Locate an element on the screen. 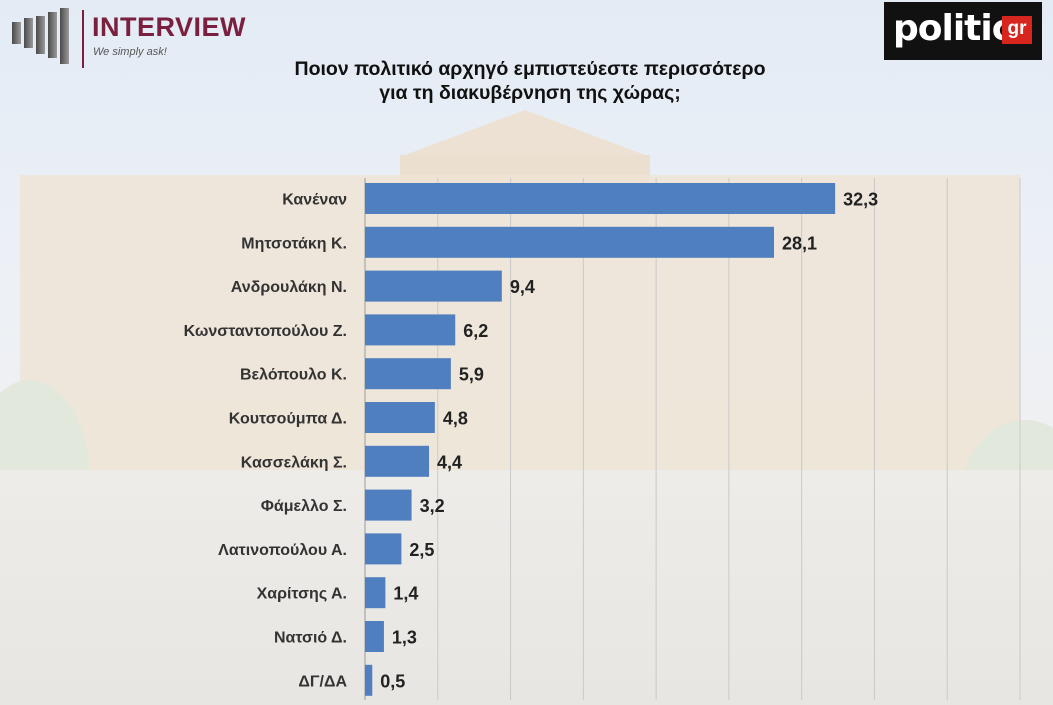 This screenshot has height=705, width=1053. category-label: ΔΓ/ΔΑ is located at coordinates (322, 681).